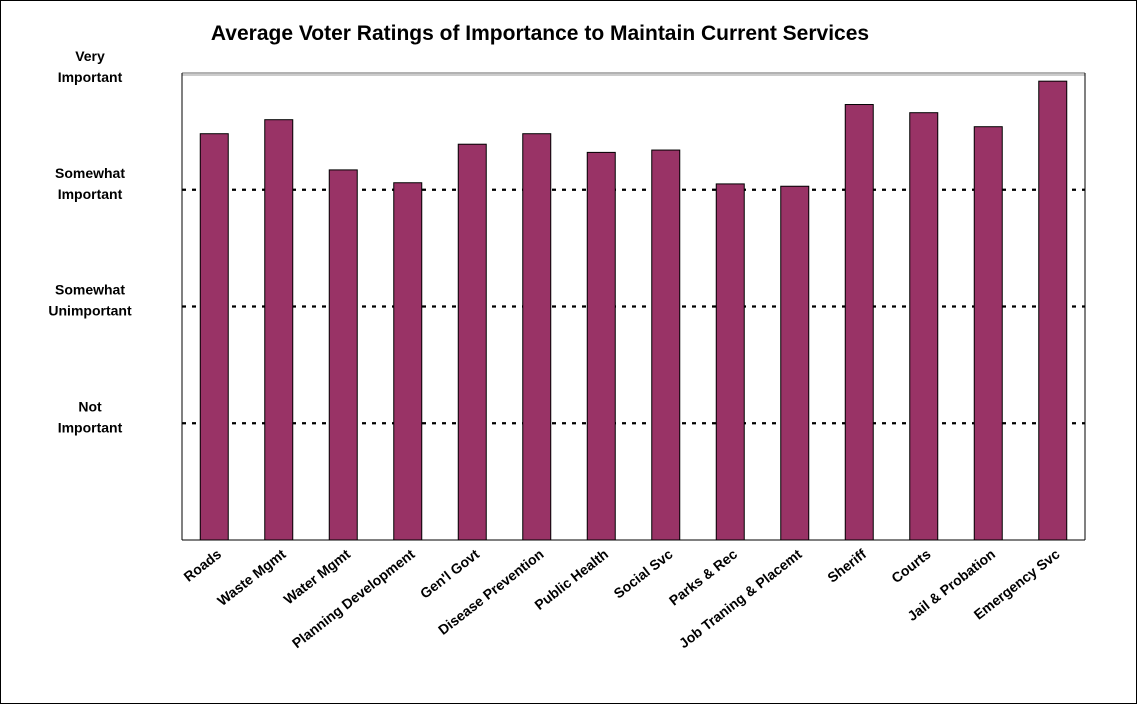 The width and height of the screenshot is (1137, 704). What do you see at coordinates (90, 416) in the screenshot?
I see `y-tick-label: Not Important` at bounding box center [90, 416].